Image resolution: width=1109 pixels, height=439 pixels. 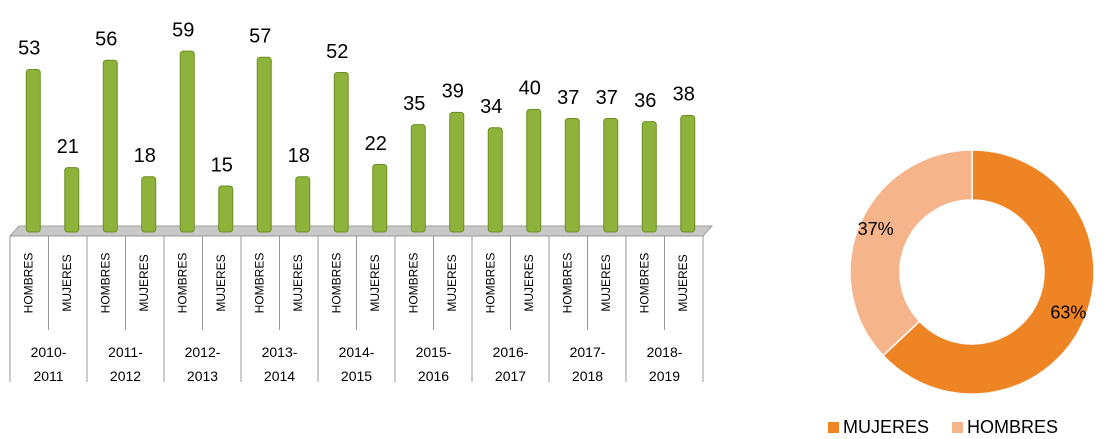 I want to click on legend-label: MUJERES, so click(x=886, y=427).